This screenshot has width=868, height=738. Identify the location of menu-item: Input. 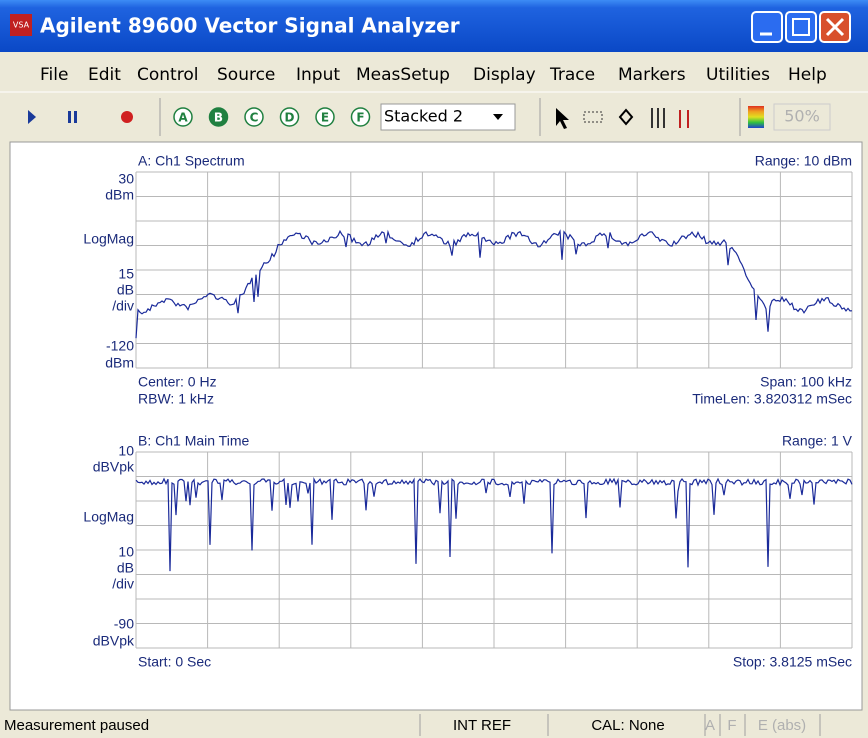
(318, 75).